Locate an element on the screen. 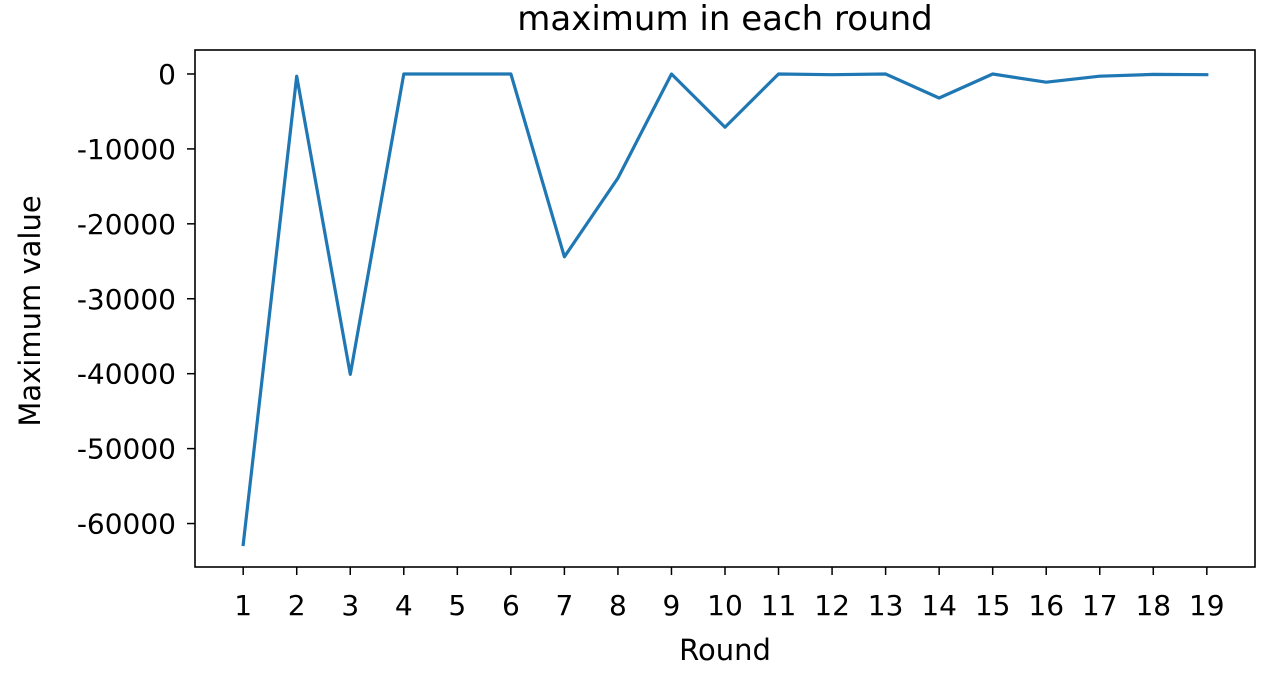  y-tick-label: -10000 is located at coordinates (126, 149).